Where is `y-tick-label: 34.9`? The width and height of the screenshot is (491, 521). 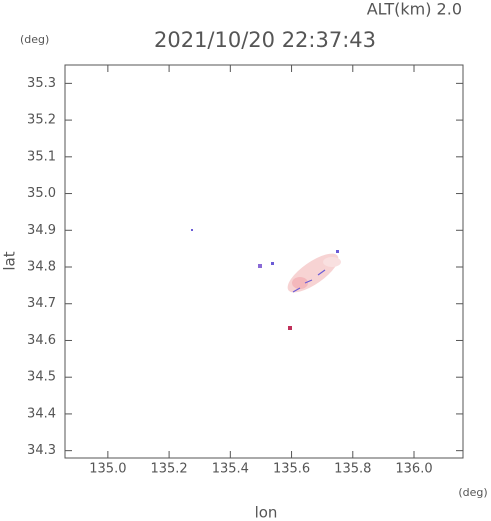 y-tick-label: 34.9 is located at coordinates (41, 230).